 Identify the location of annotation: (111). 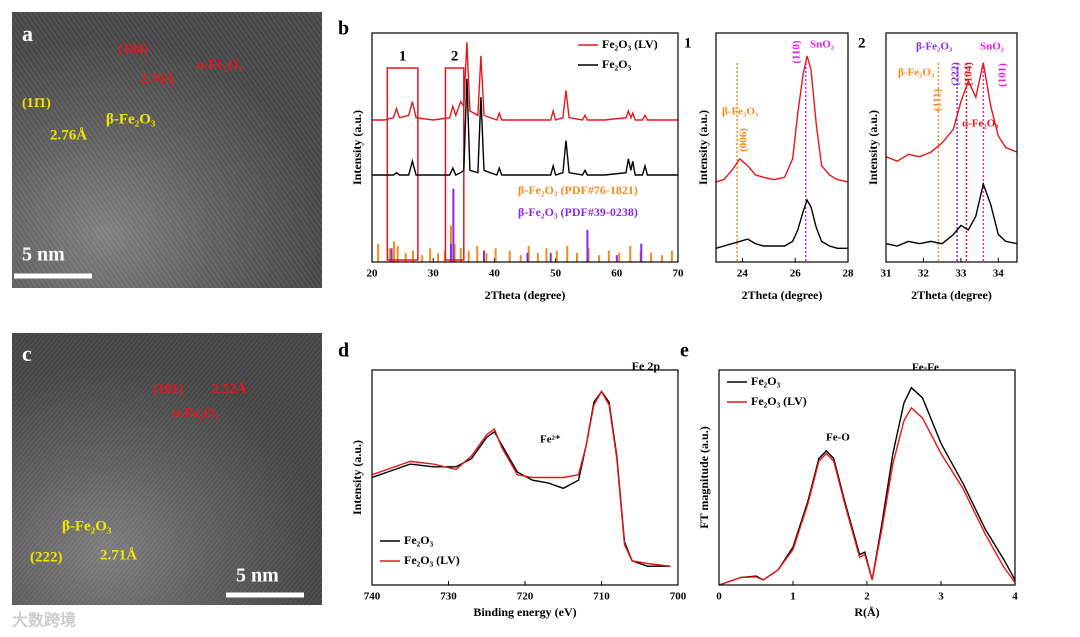
(938, 99).